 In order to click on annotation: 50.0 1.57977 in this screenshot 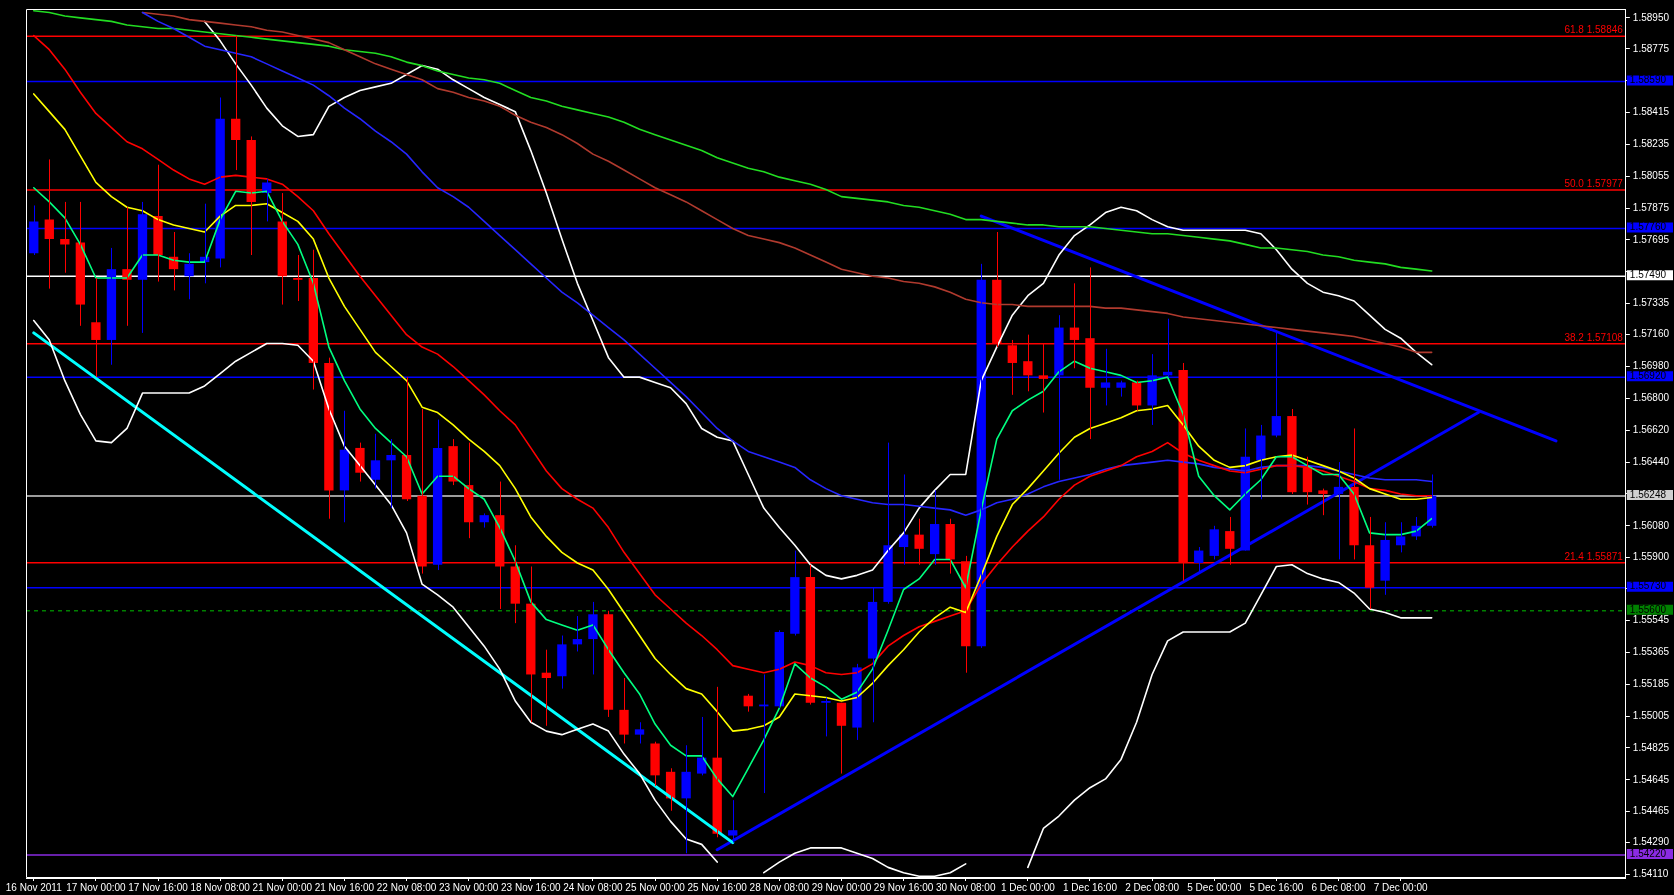, I will do `click(1594, 183)`.